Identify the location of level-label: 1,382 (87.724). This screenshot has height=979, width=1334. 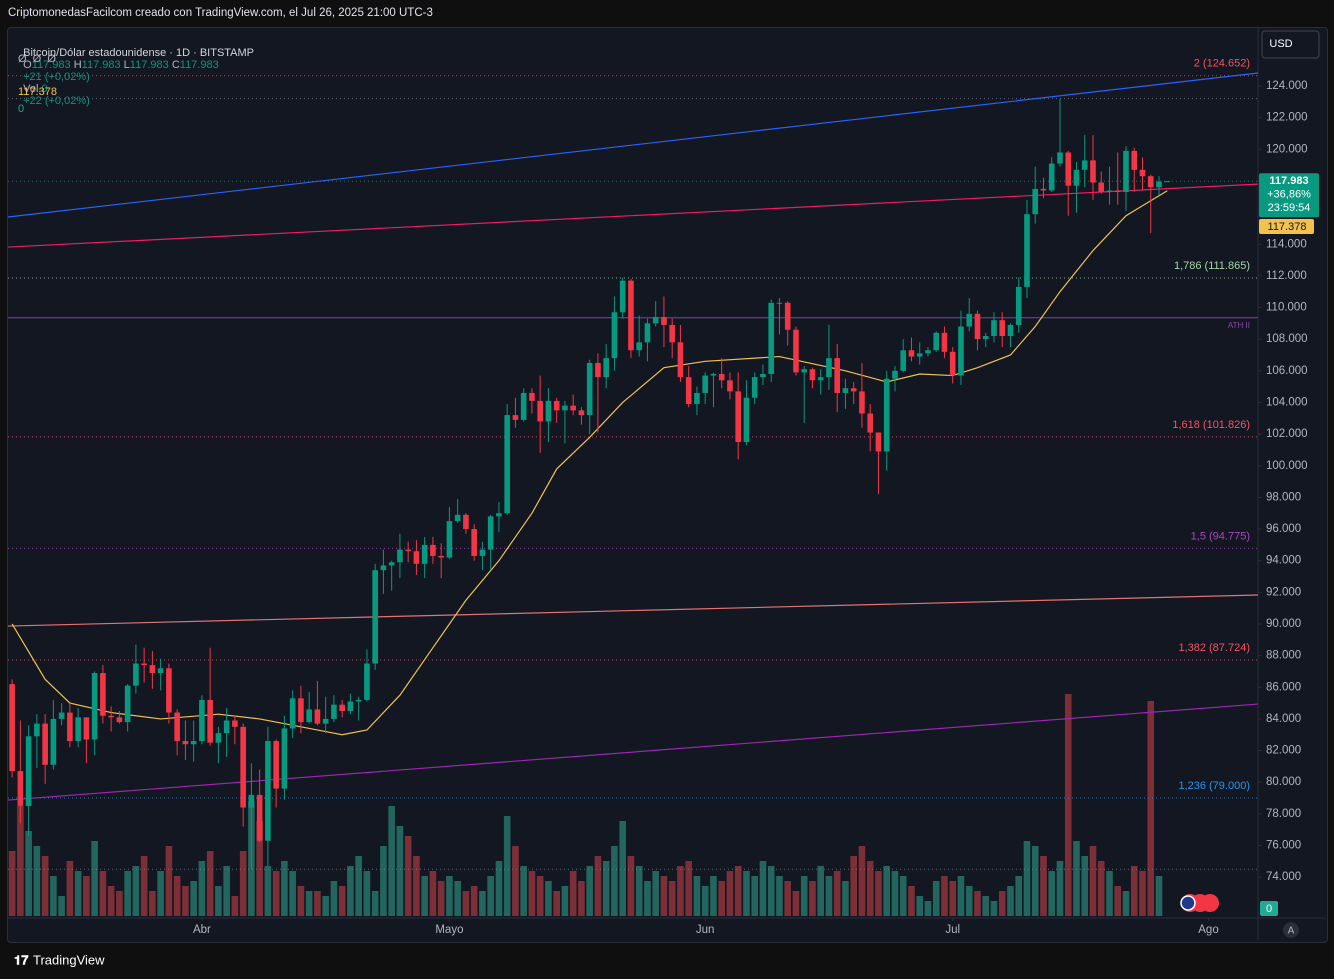
(1214, 648).